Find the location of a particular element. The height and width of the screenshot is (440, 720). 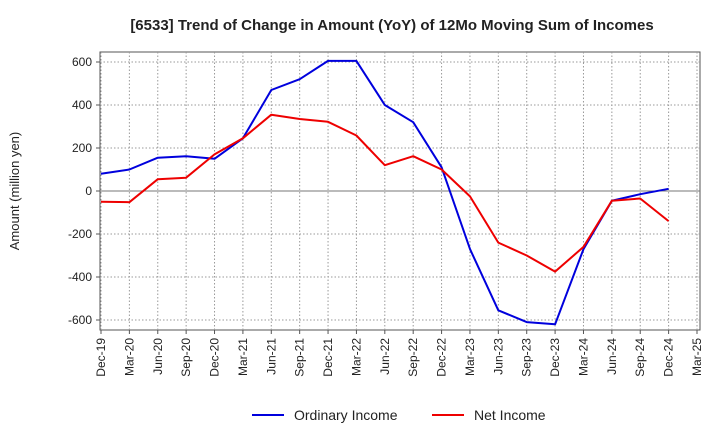

x-tick-label: Dec-22 is located at coordinates (442, 357).